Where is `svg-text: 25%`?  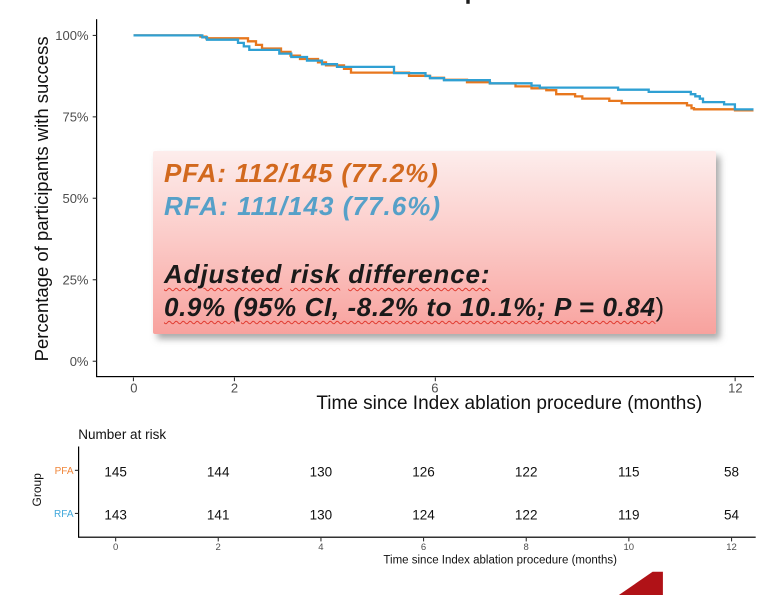
svg-text: 25% is located at coordinates (75, 280).